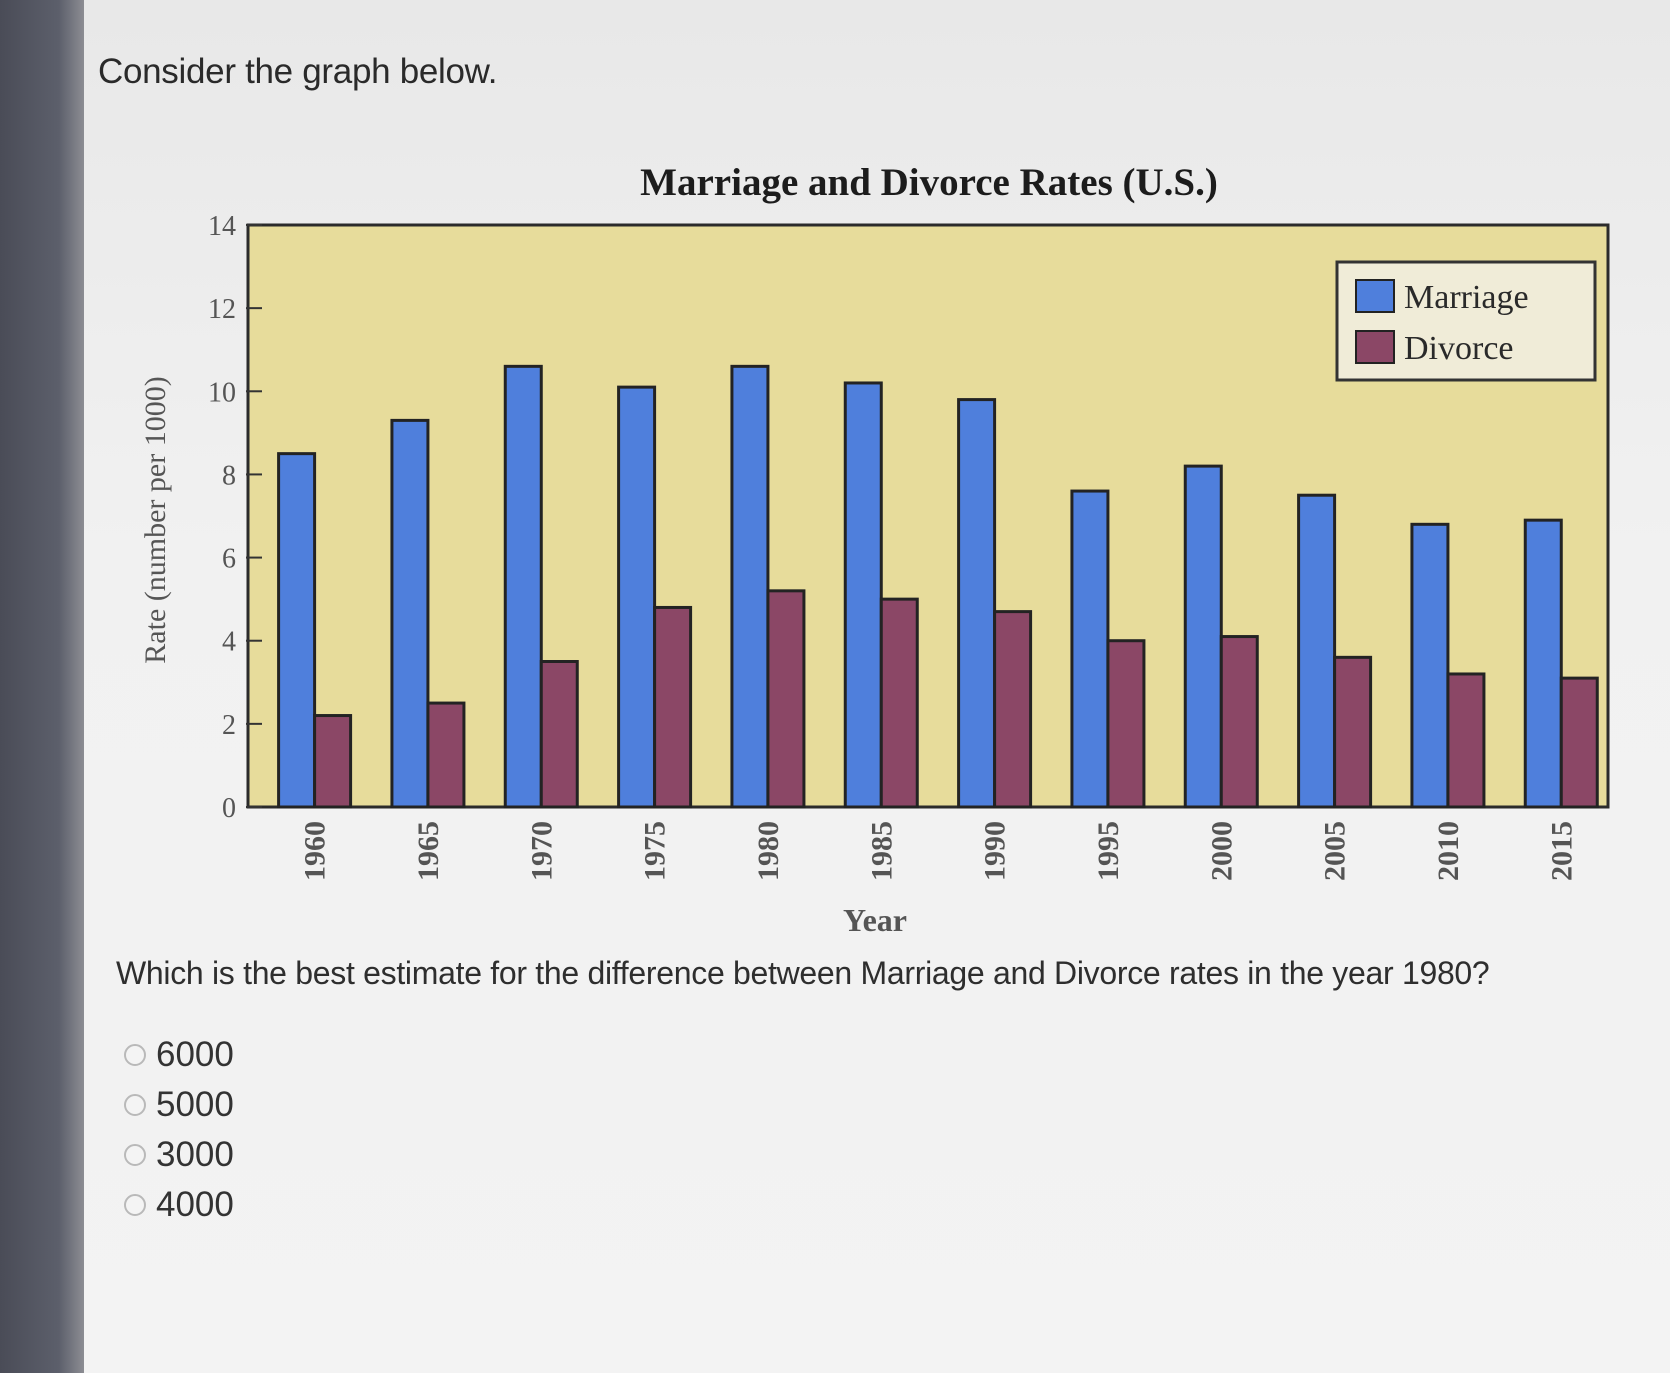  Describe the element at coordinates (881, 851) in the screenshot. I see `x-tick-label: 1985` at that location.